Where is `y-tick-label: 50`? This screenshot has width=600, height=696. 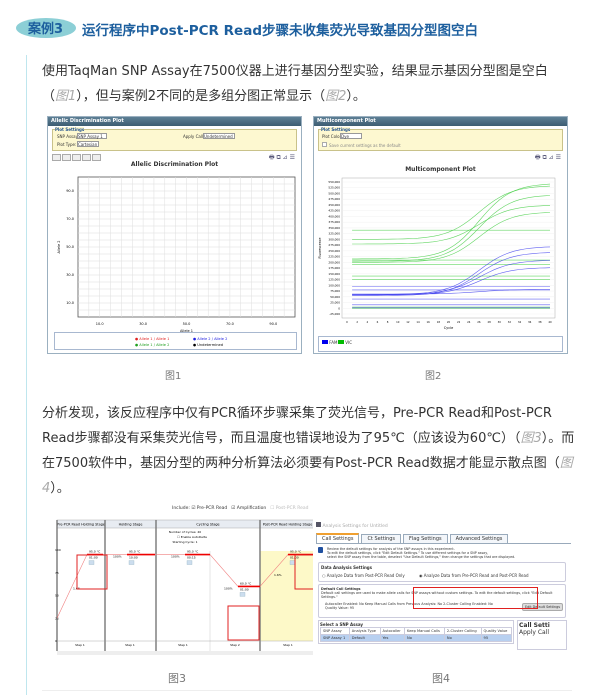 y-tick-label: 50 is located at coordinates (57, 596).